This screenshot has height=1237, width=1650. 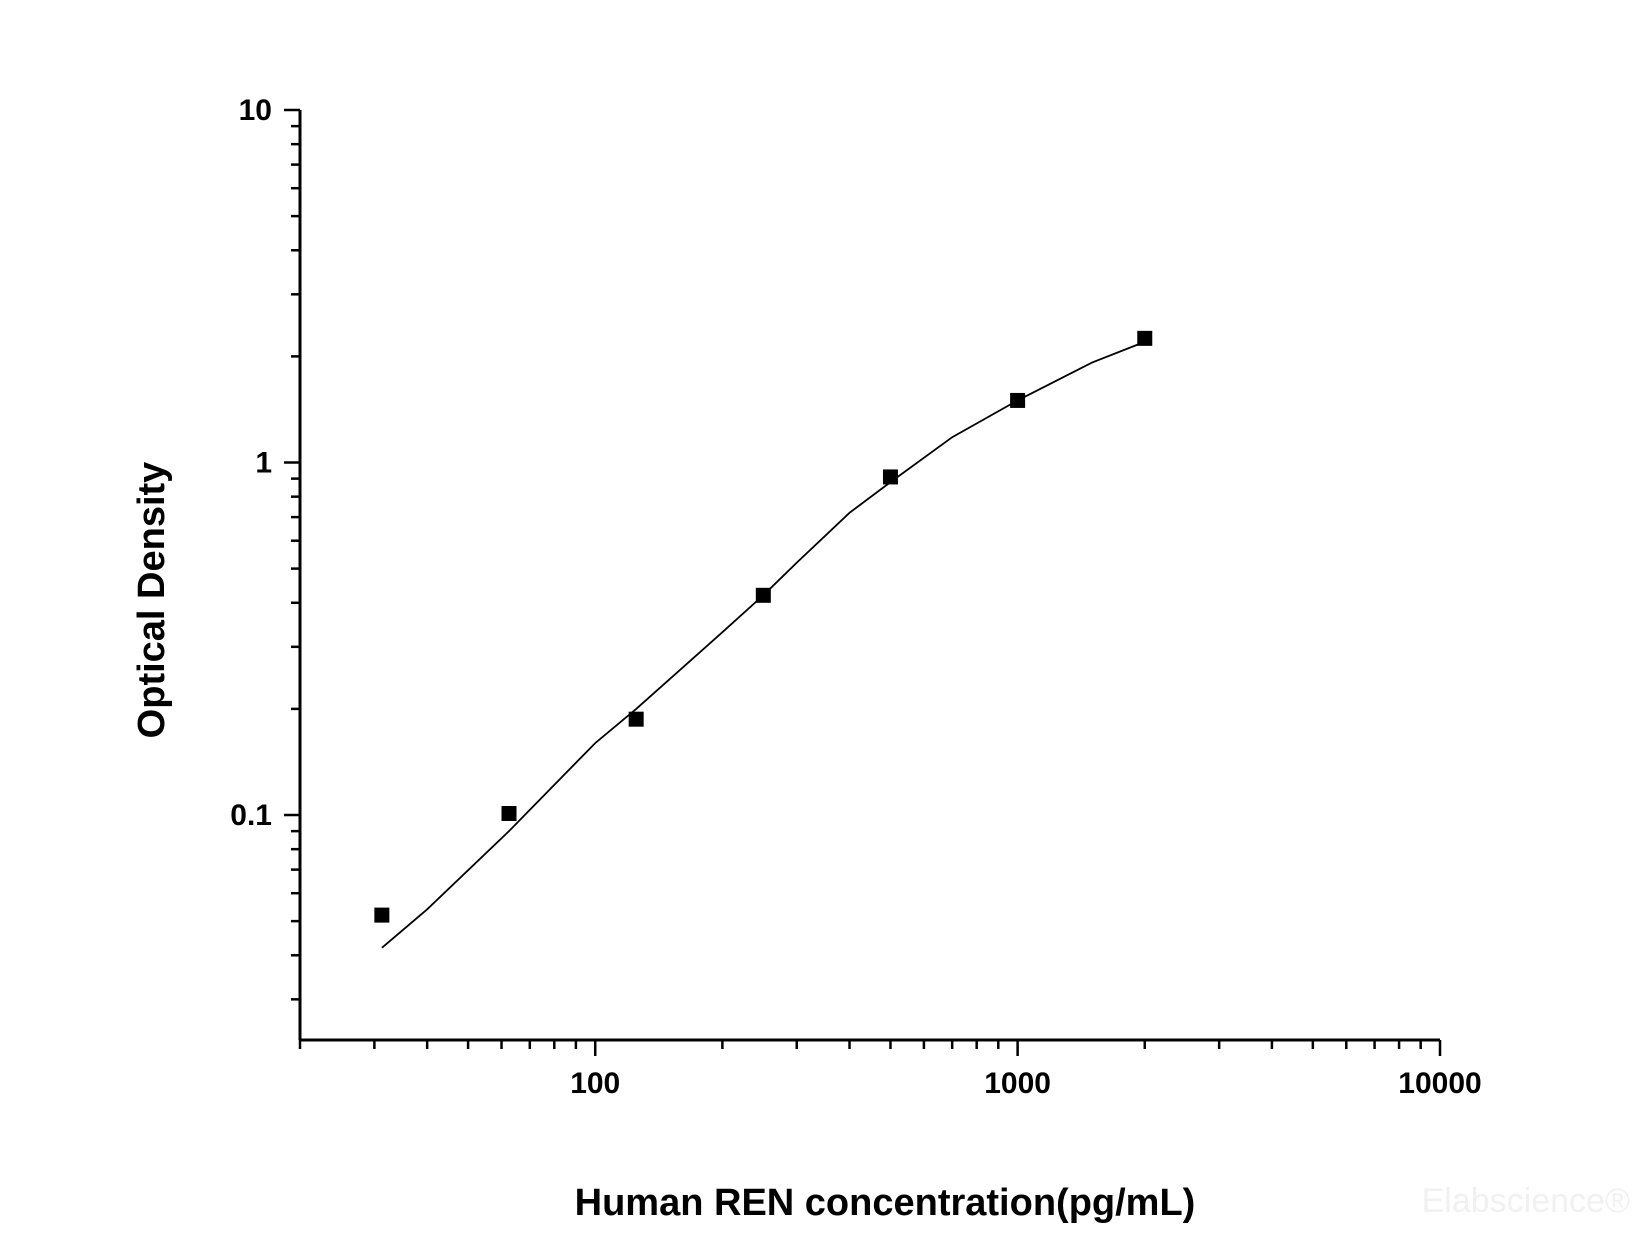 I want to click on x-tick-label: 10000, so click(x=1439, y=1083).